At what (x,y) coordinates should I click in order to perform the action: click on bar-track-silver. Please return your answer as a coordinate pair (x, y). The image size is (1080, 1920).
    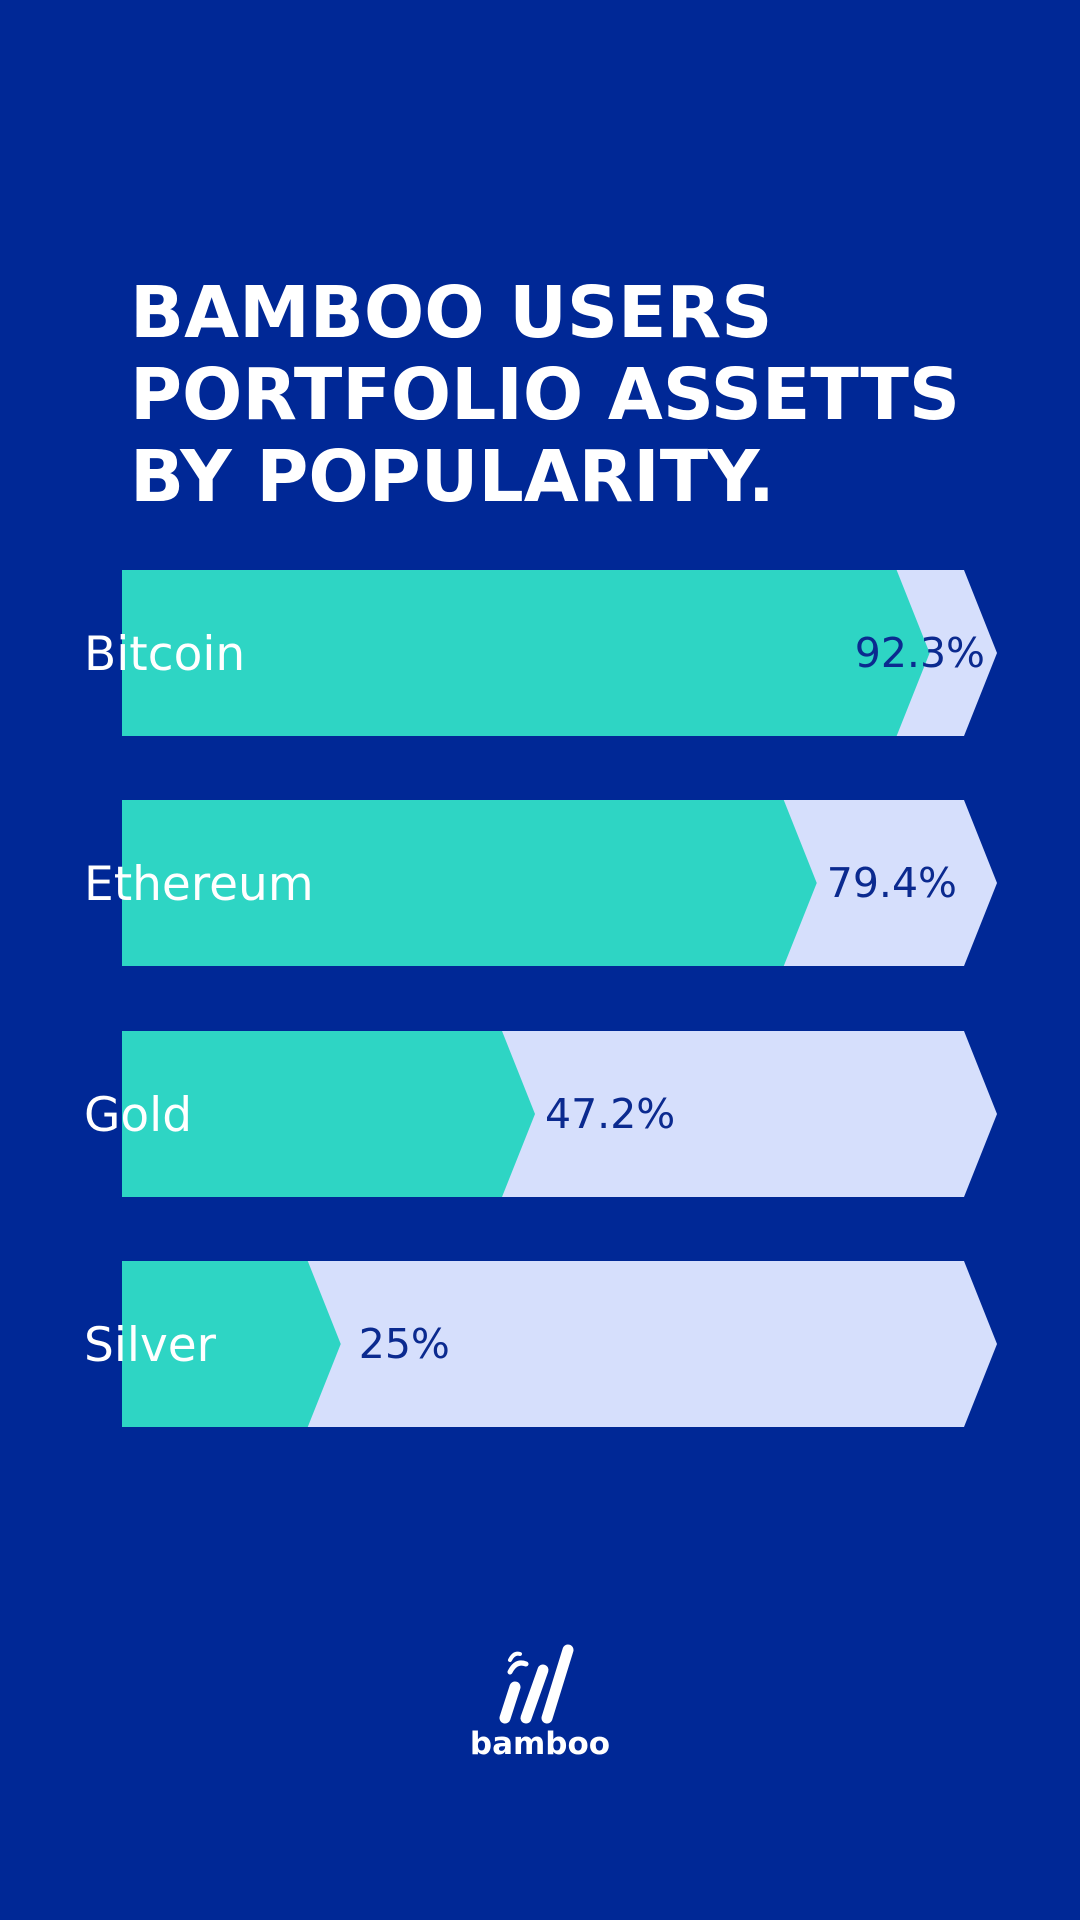
    Looking at the image, I should click on (559, 1344).